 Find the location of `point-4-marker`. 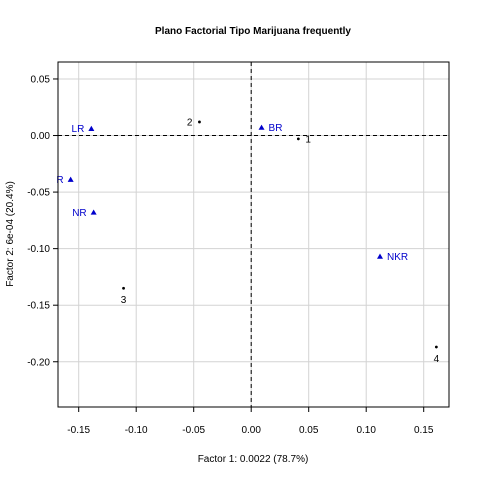

point-4-marker is located at coordinates (436, 347).